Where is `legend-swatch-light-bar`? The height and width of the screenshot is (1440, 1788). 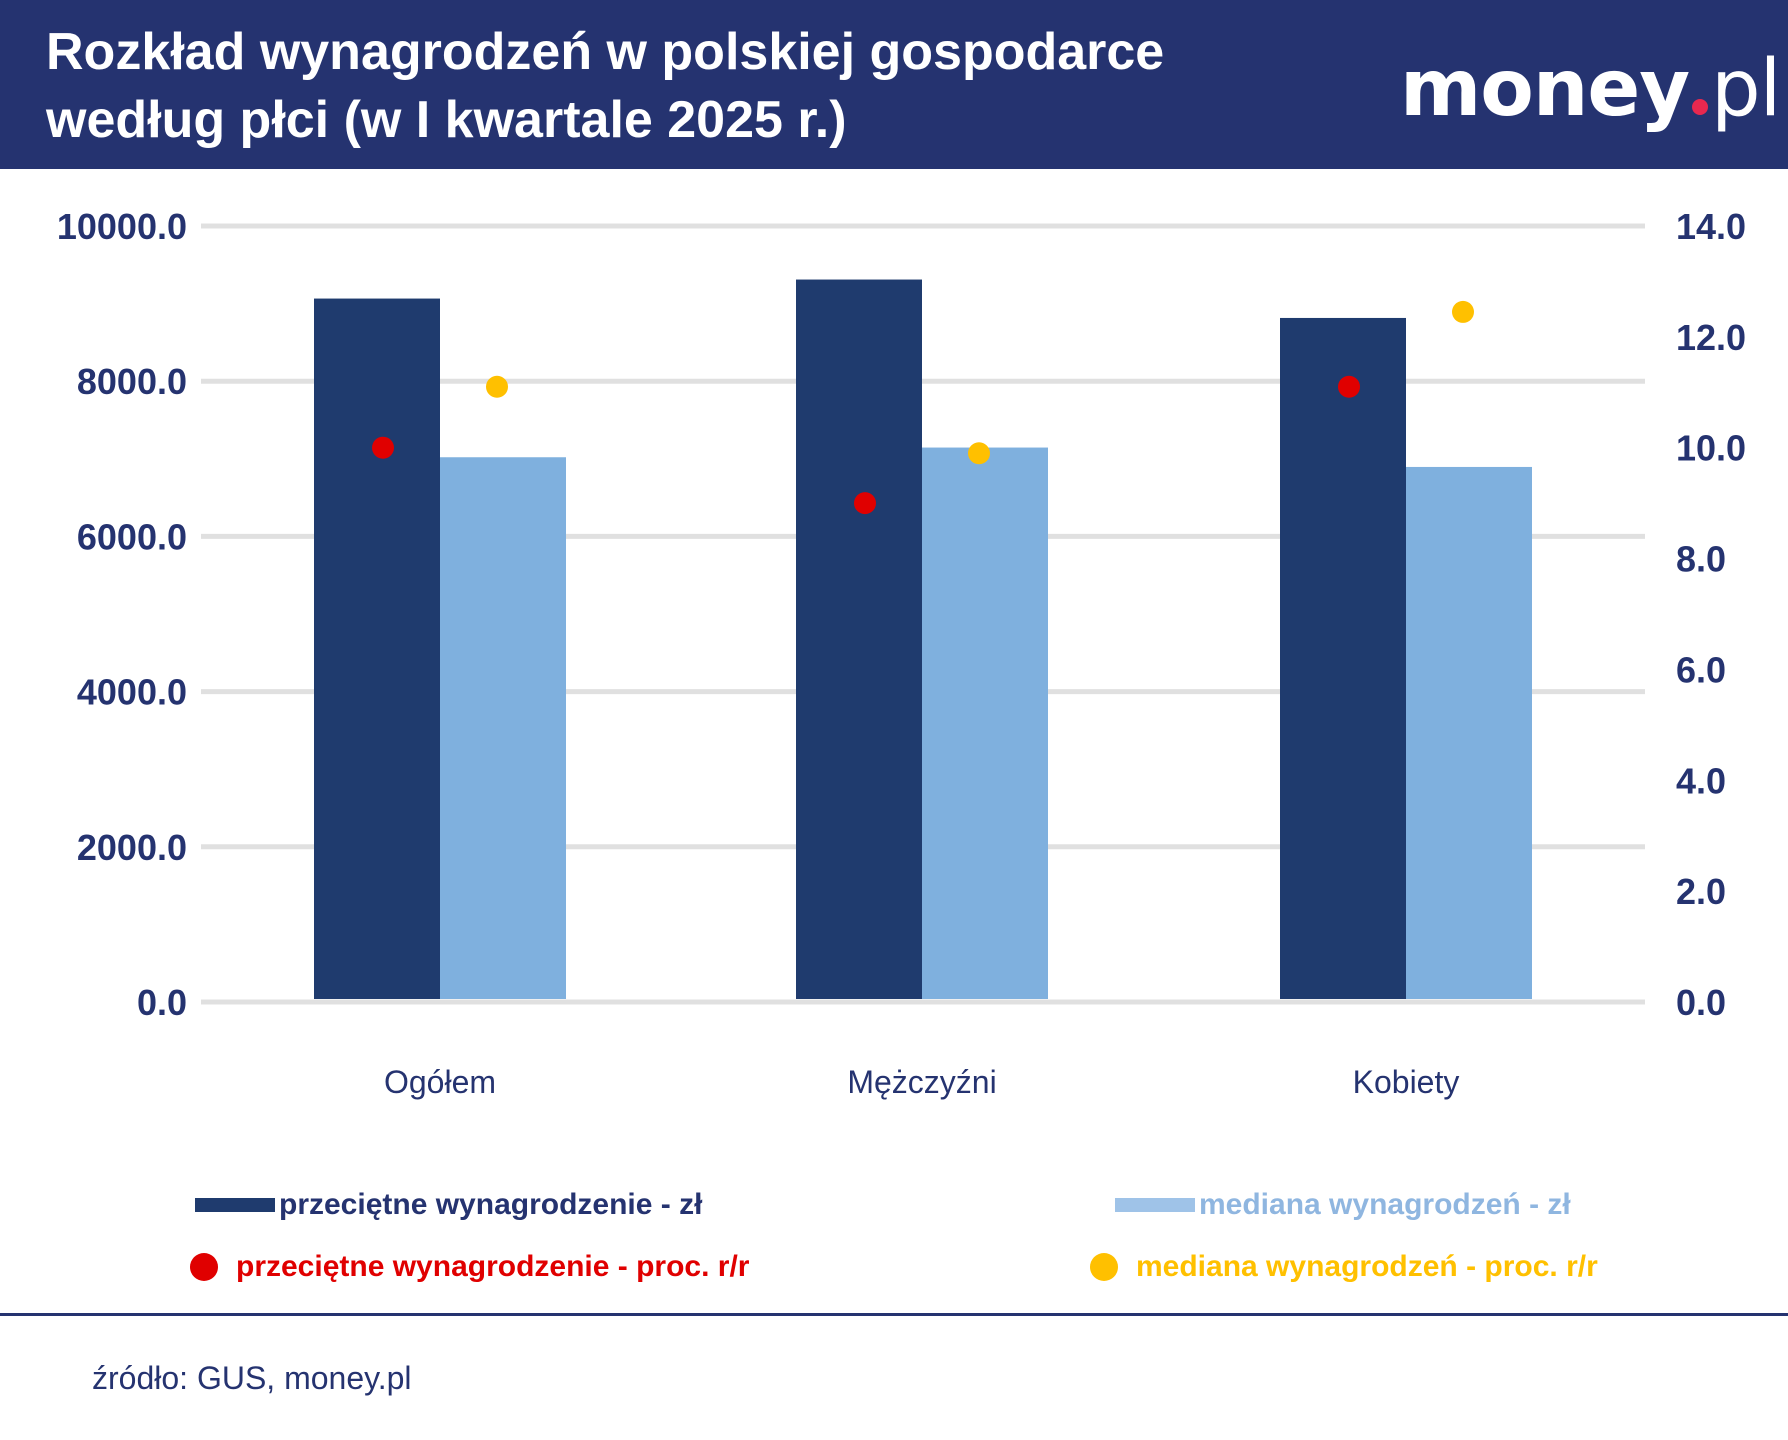
legend-swatch-light-bar is located at coordinates (1155, 1205).